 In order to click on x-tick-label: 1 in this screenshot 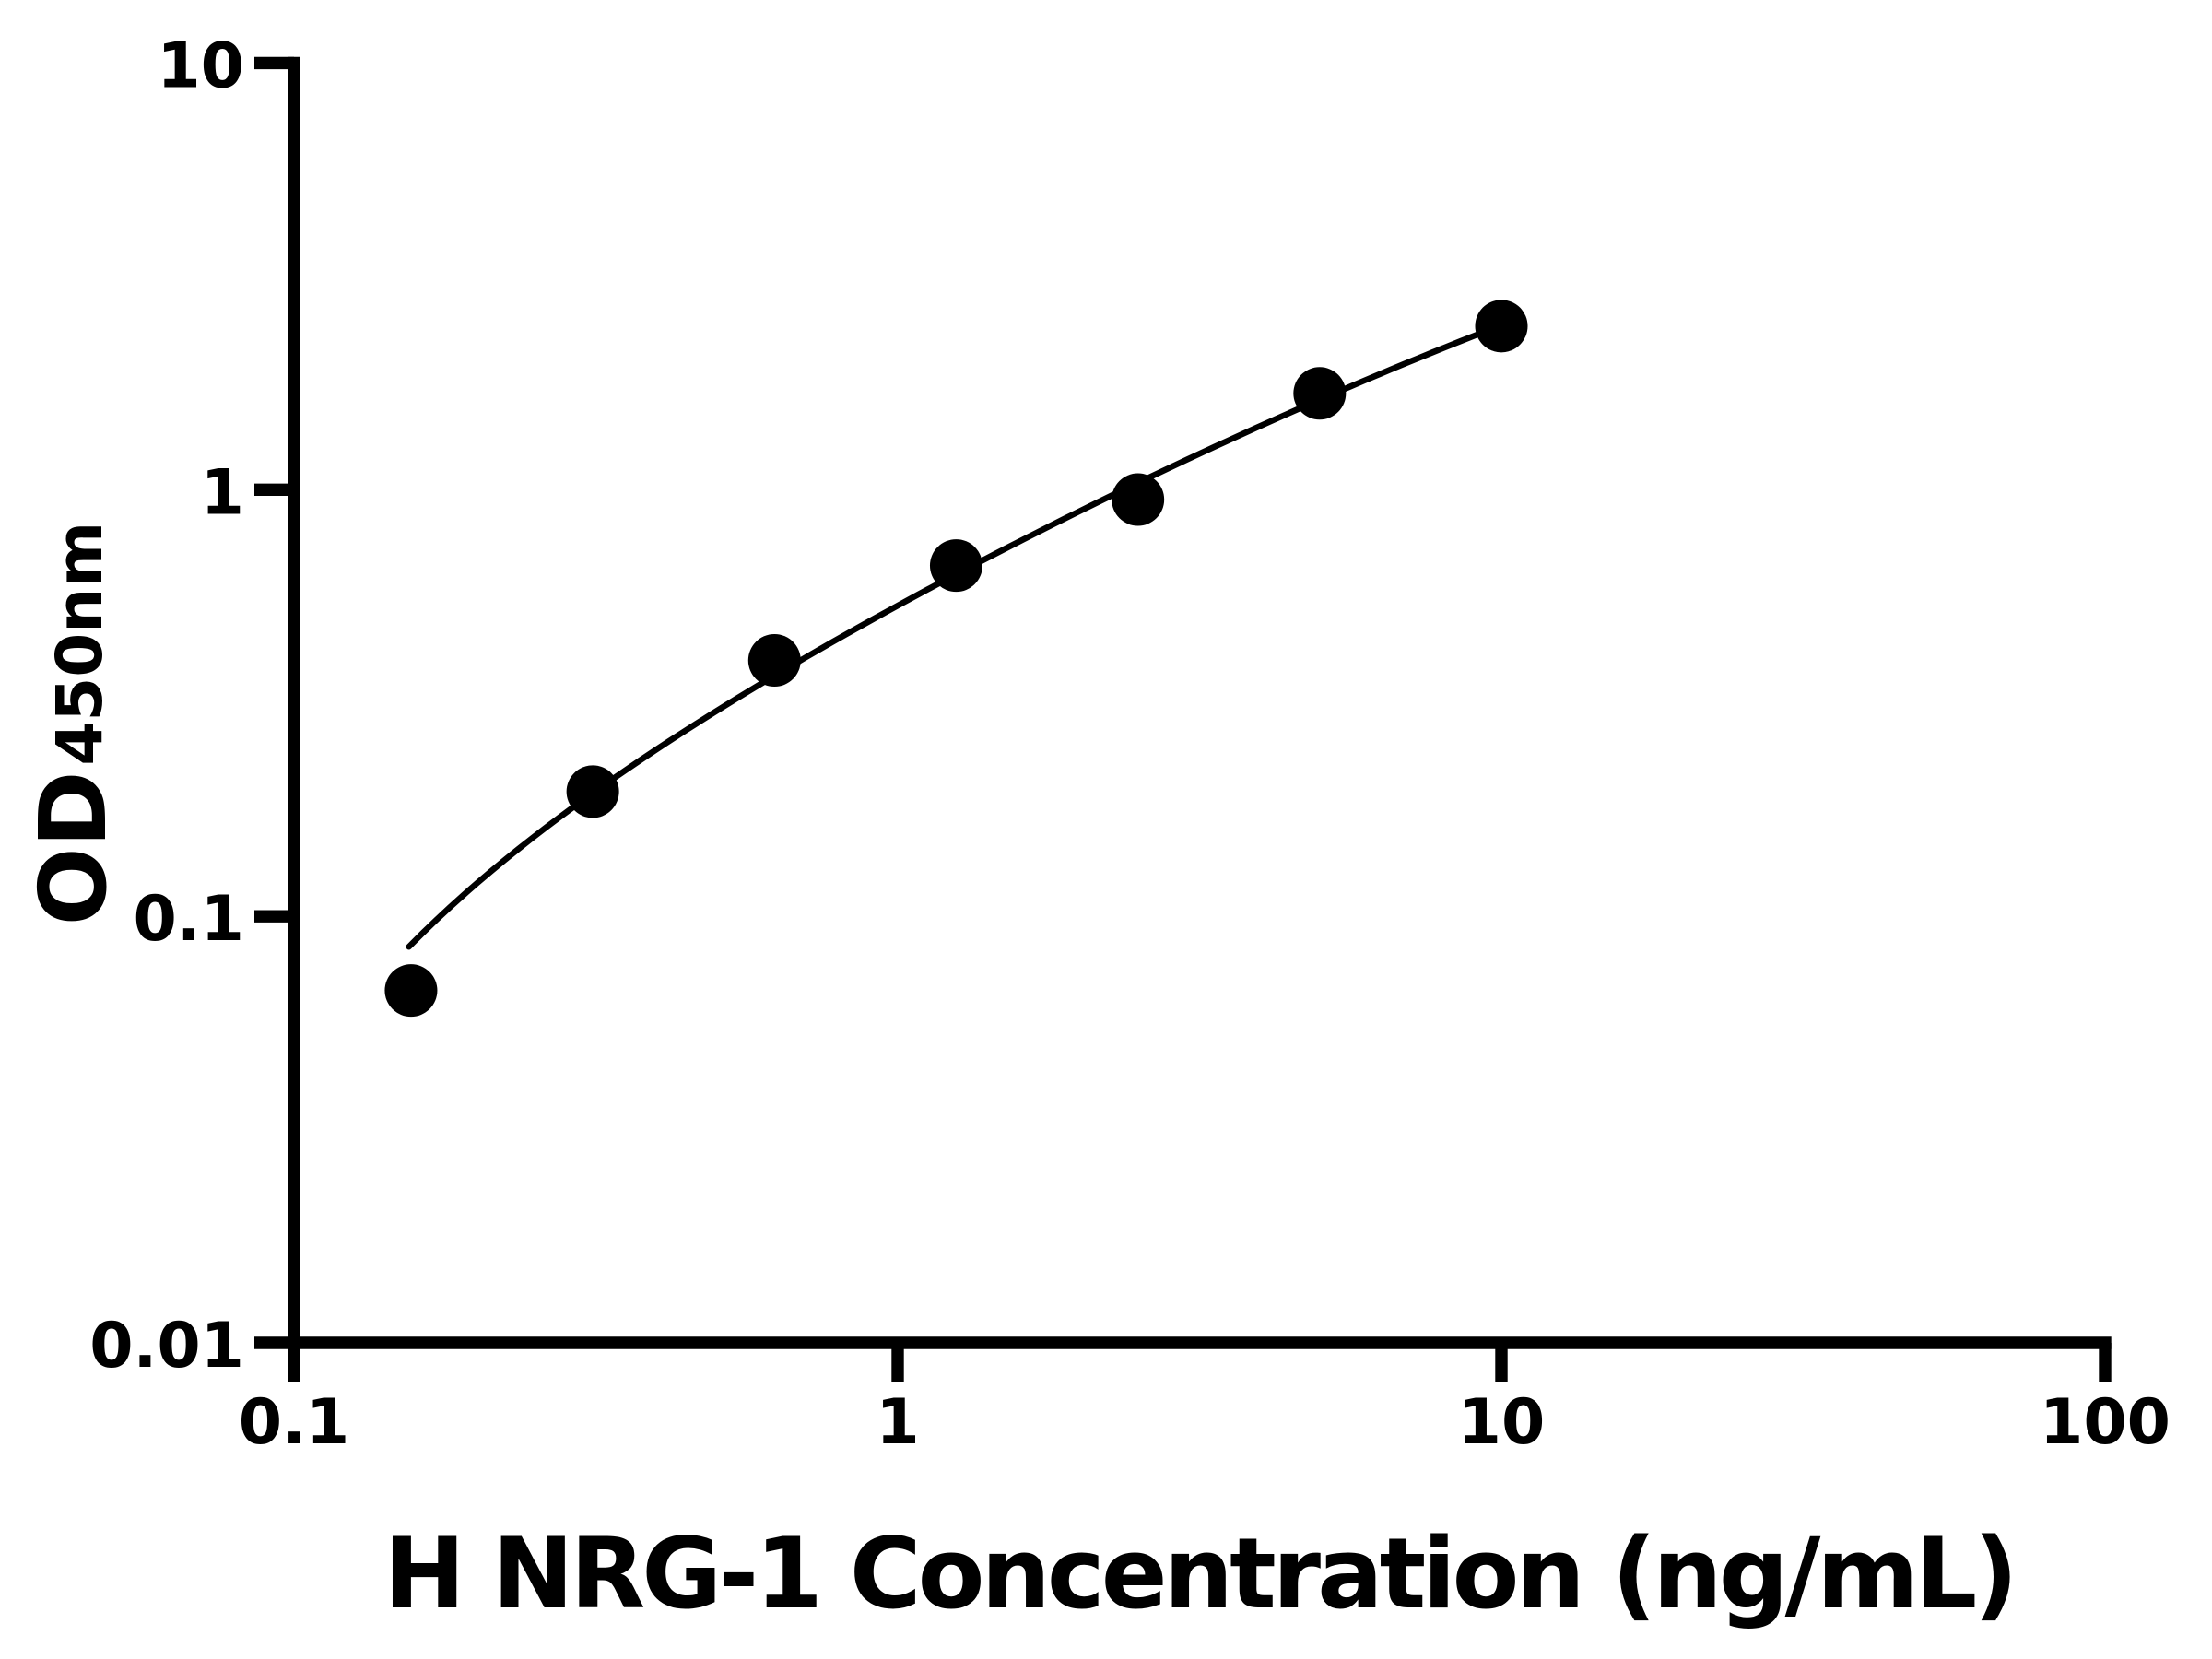, I will do `click(897, 1422)`.